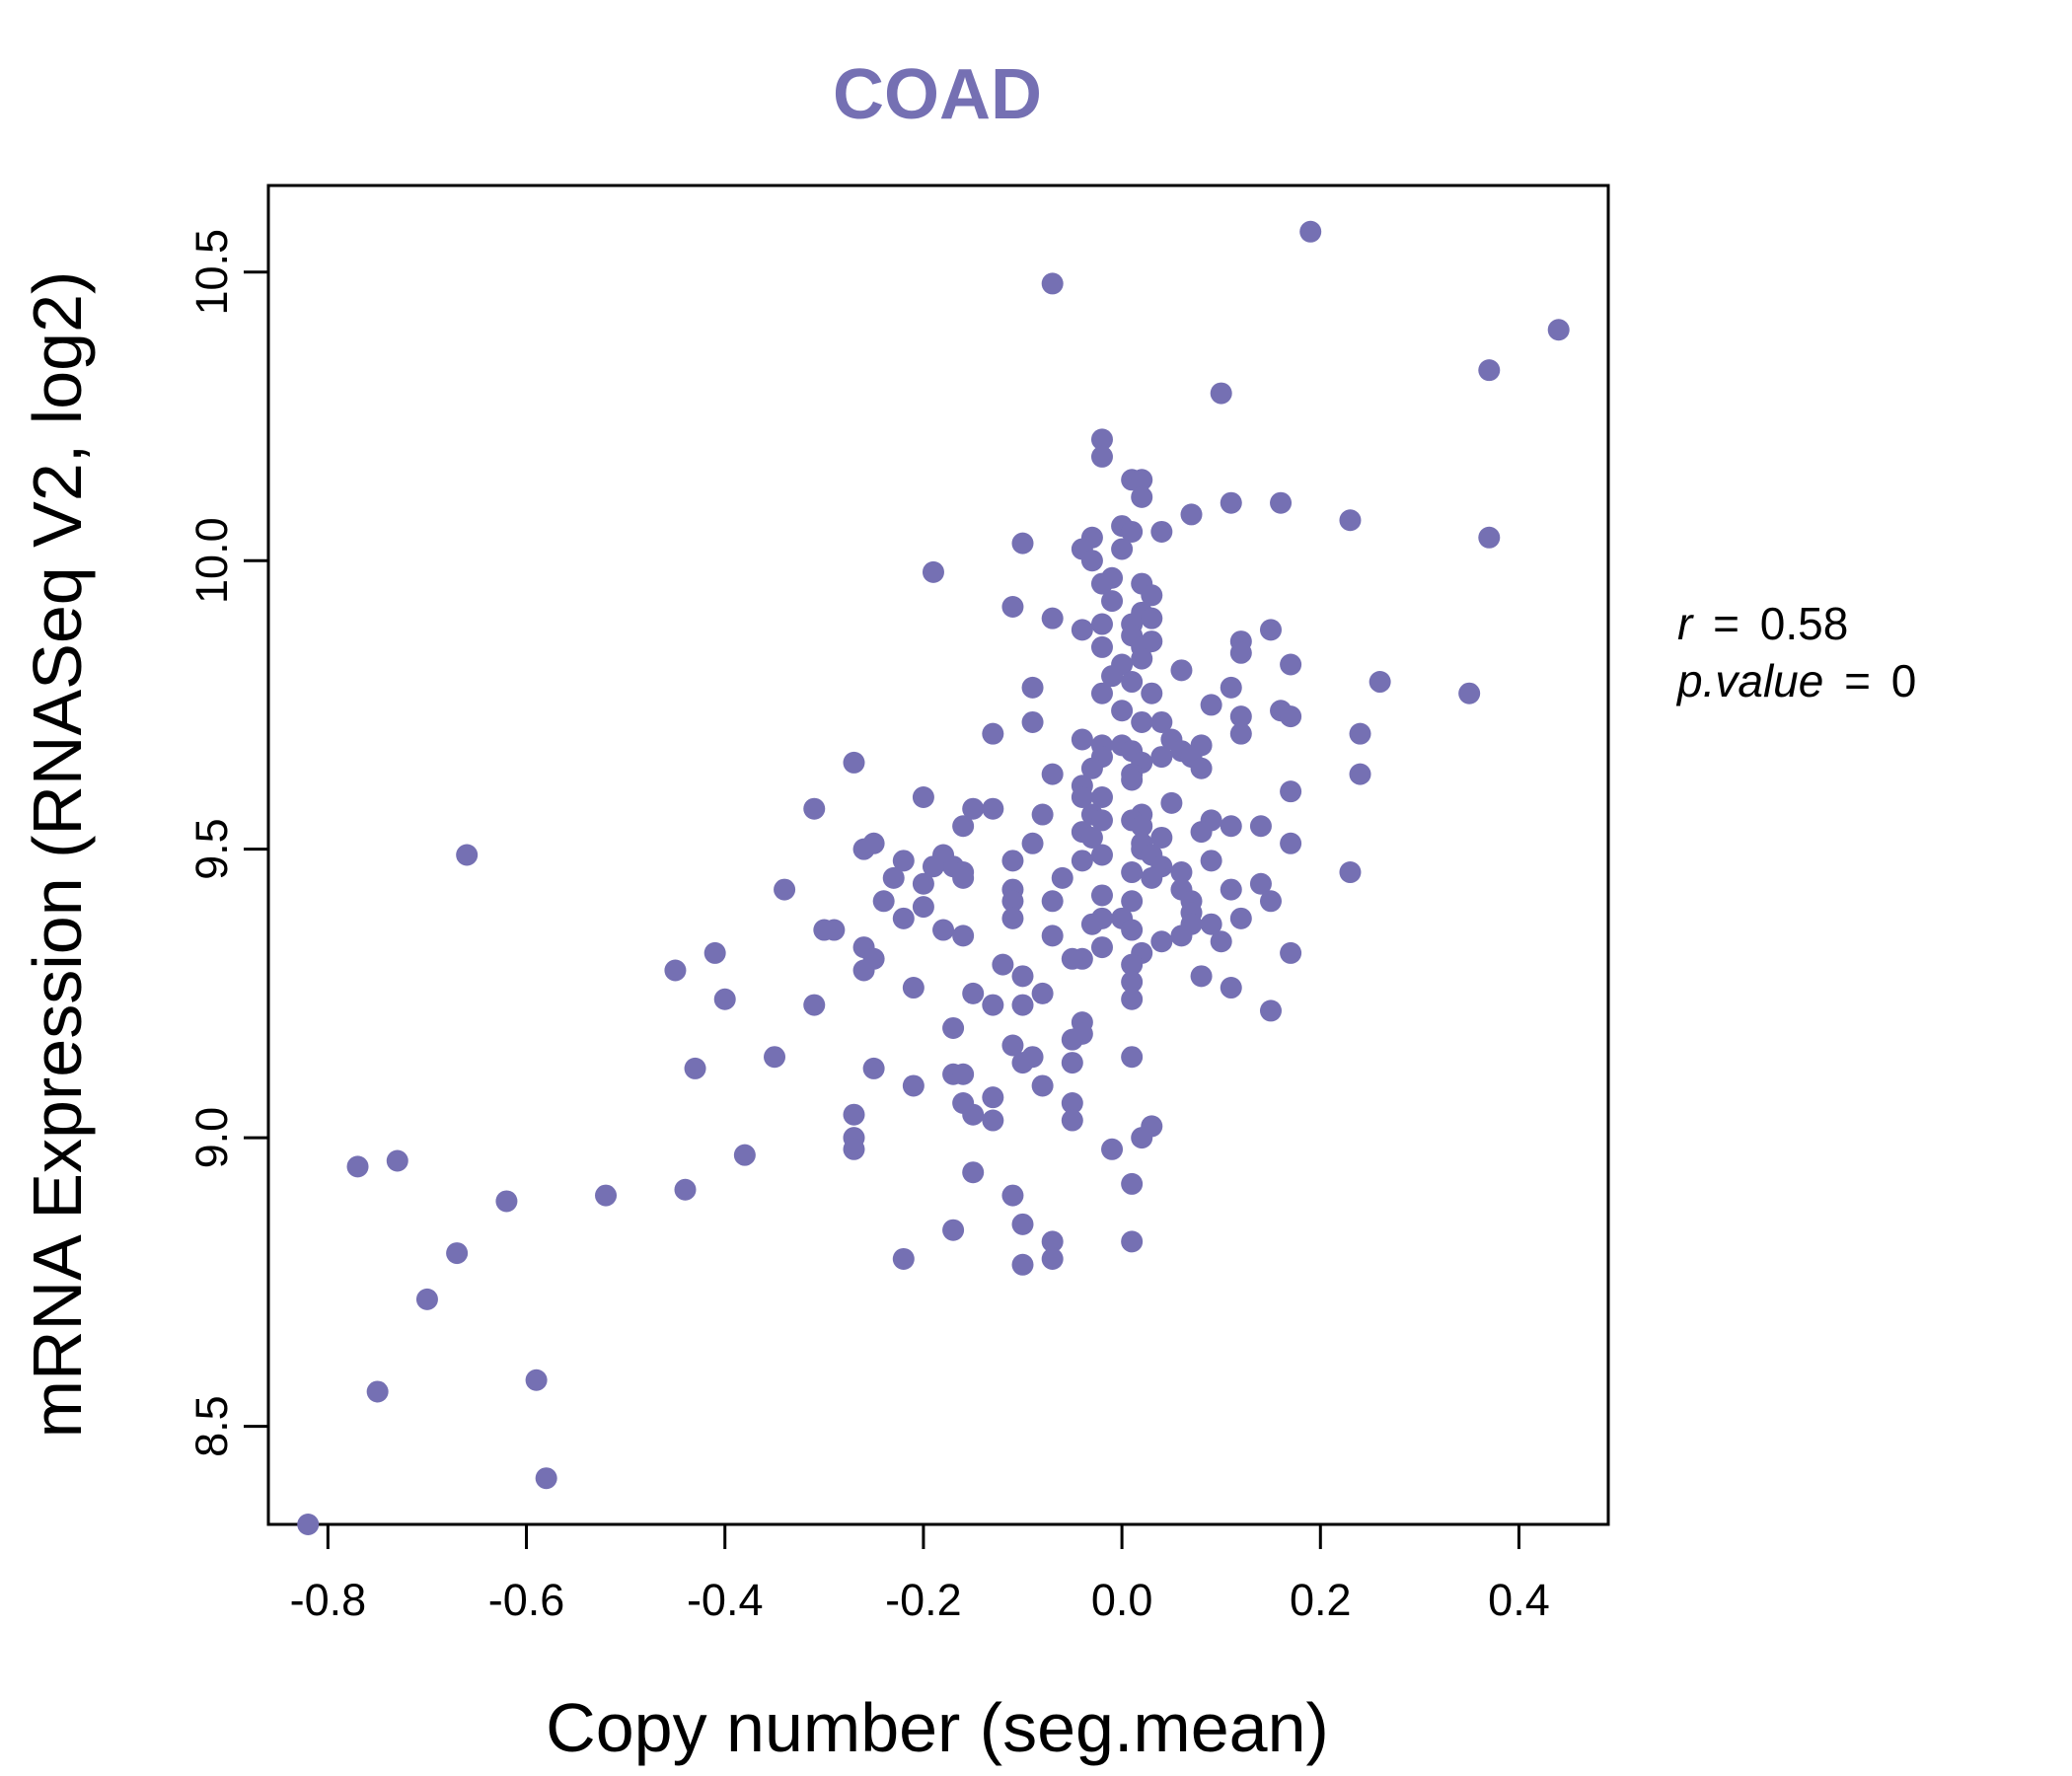 Image resolution: width=2072 pixels, height=1776 pixels. What do you see at coordinates (1685, 624) in the screenshot?
I see `r-label: r` at bounding box center [1685, 624].